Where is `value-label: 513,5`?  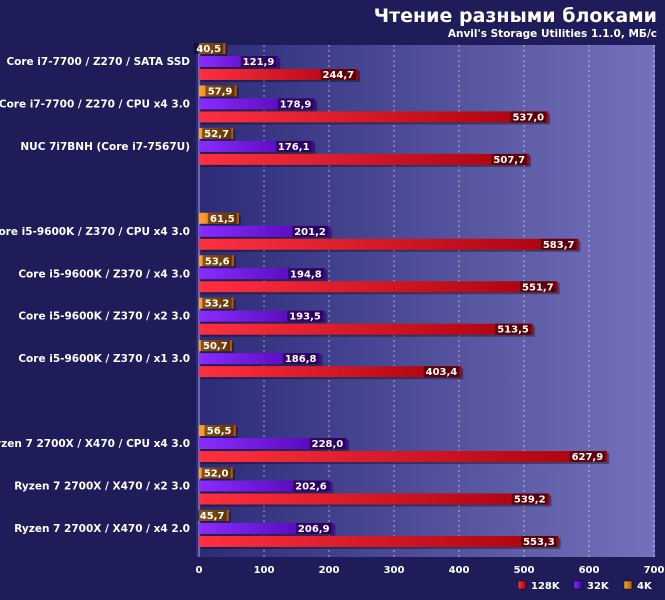 value-label: 513,5 is located at coordinates (513, 330).